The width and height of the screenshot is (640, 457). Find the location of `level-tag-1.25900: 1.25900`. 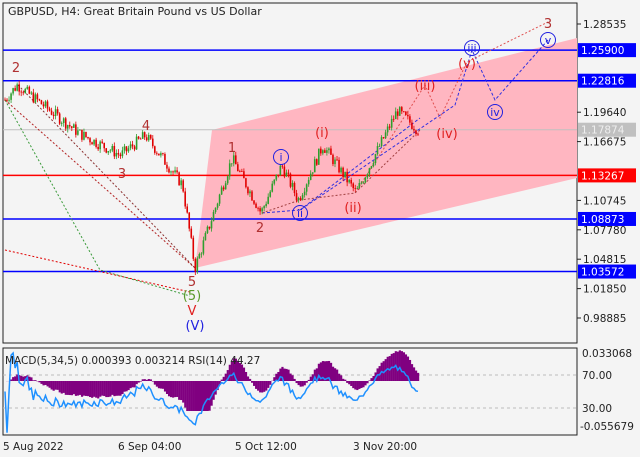

level-tag-1.25900: 1.25900 is located at coordinates (602, 51).